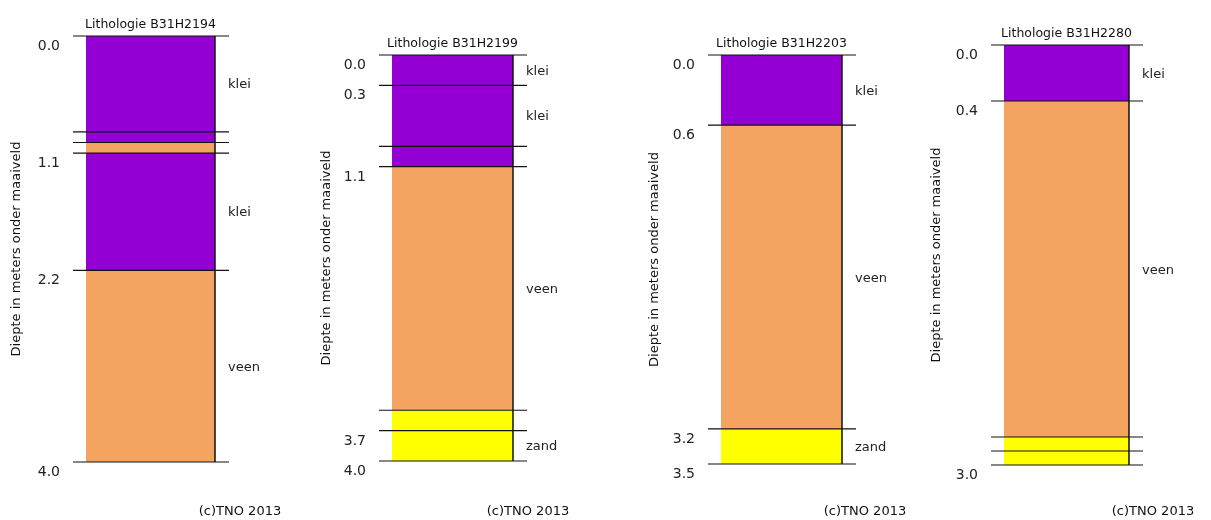 The image size is (1211, 520). I want to click on chart-title: Lithologie B31H2203, so click(781, 42).